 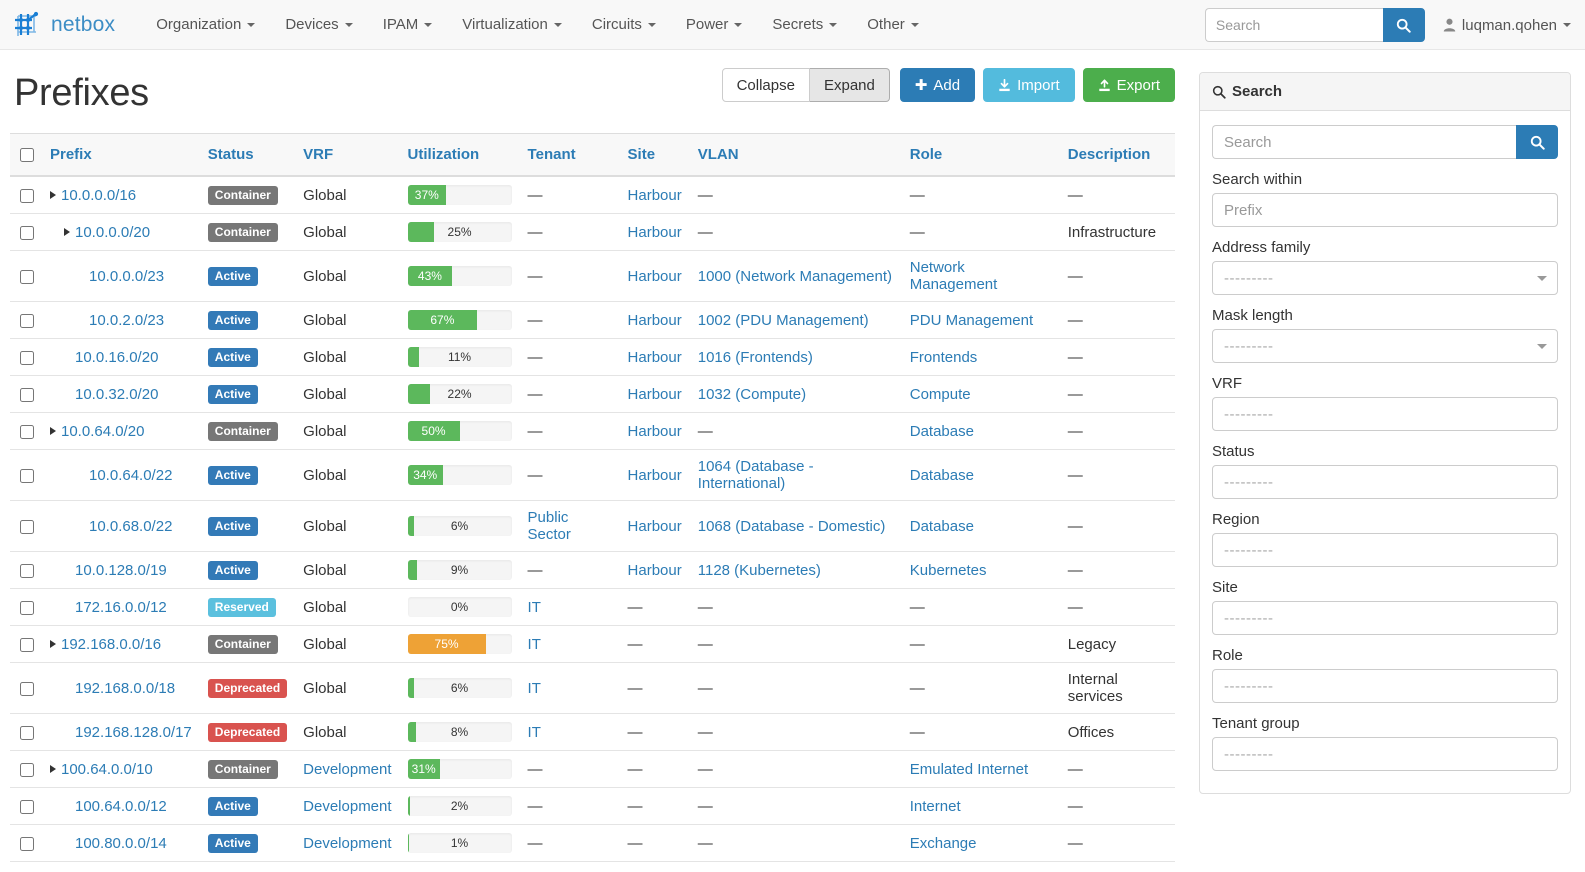 I want to click on sidebar-search-input, so click(x=1364, y=142).